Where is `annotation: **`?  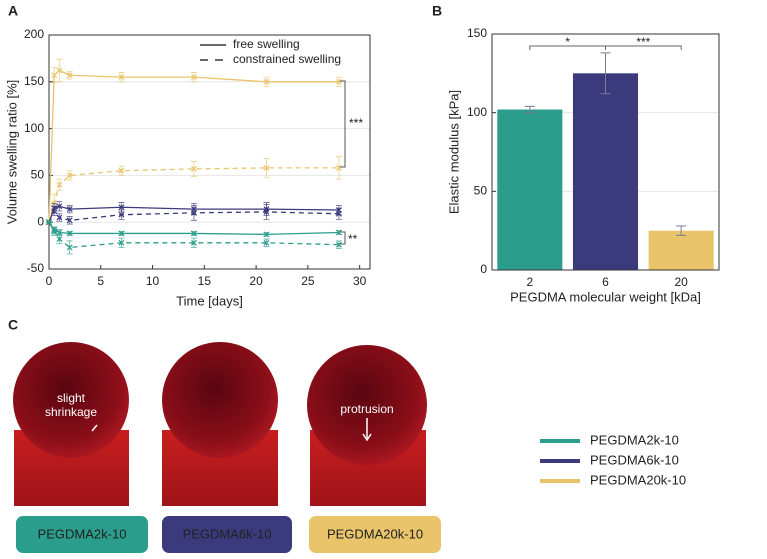 annotation: ** is located at coordinates (353, 239).